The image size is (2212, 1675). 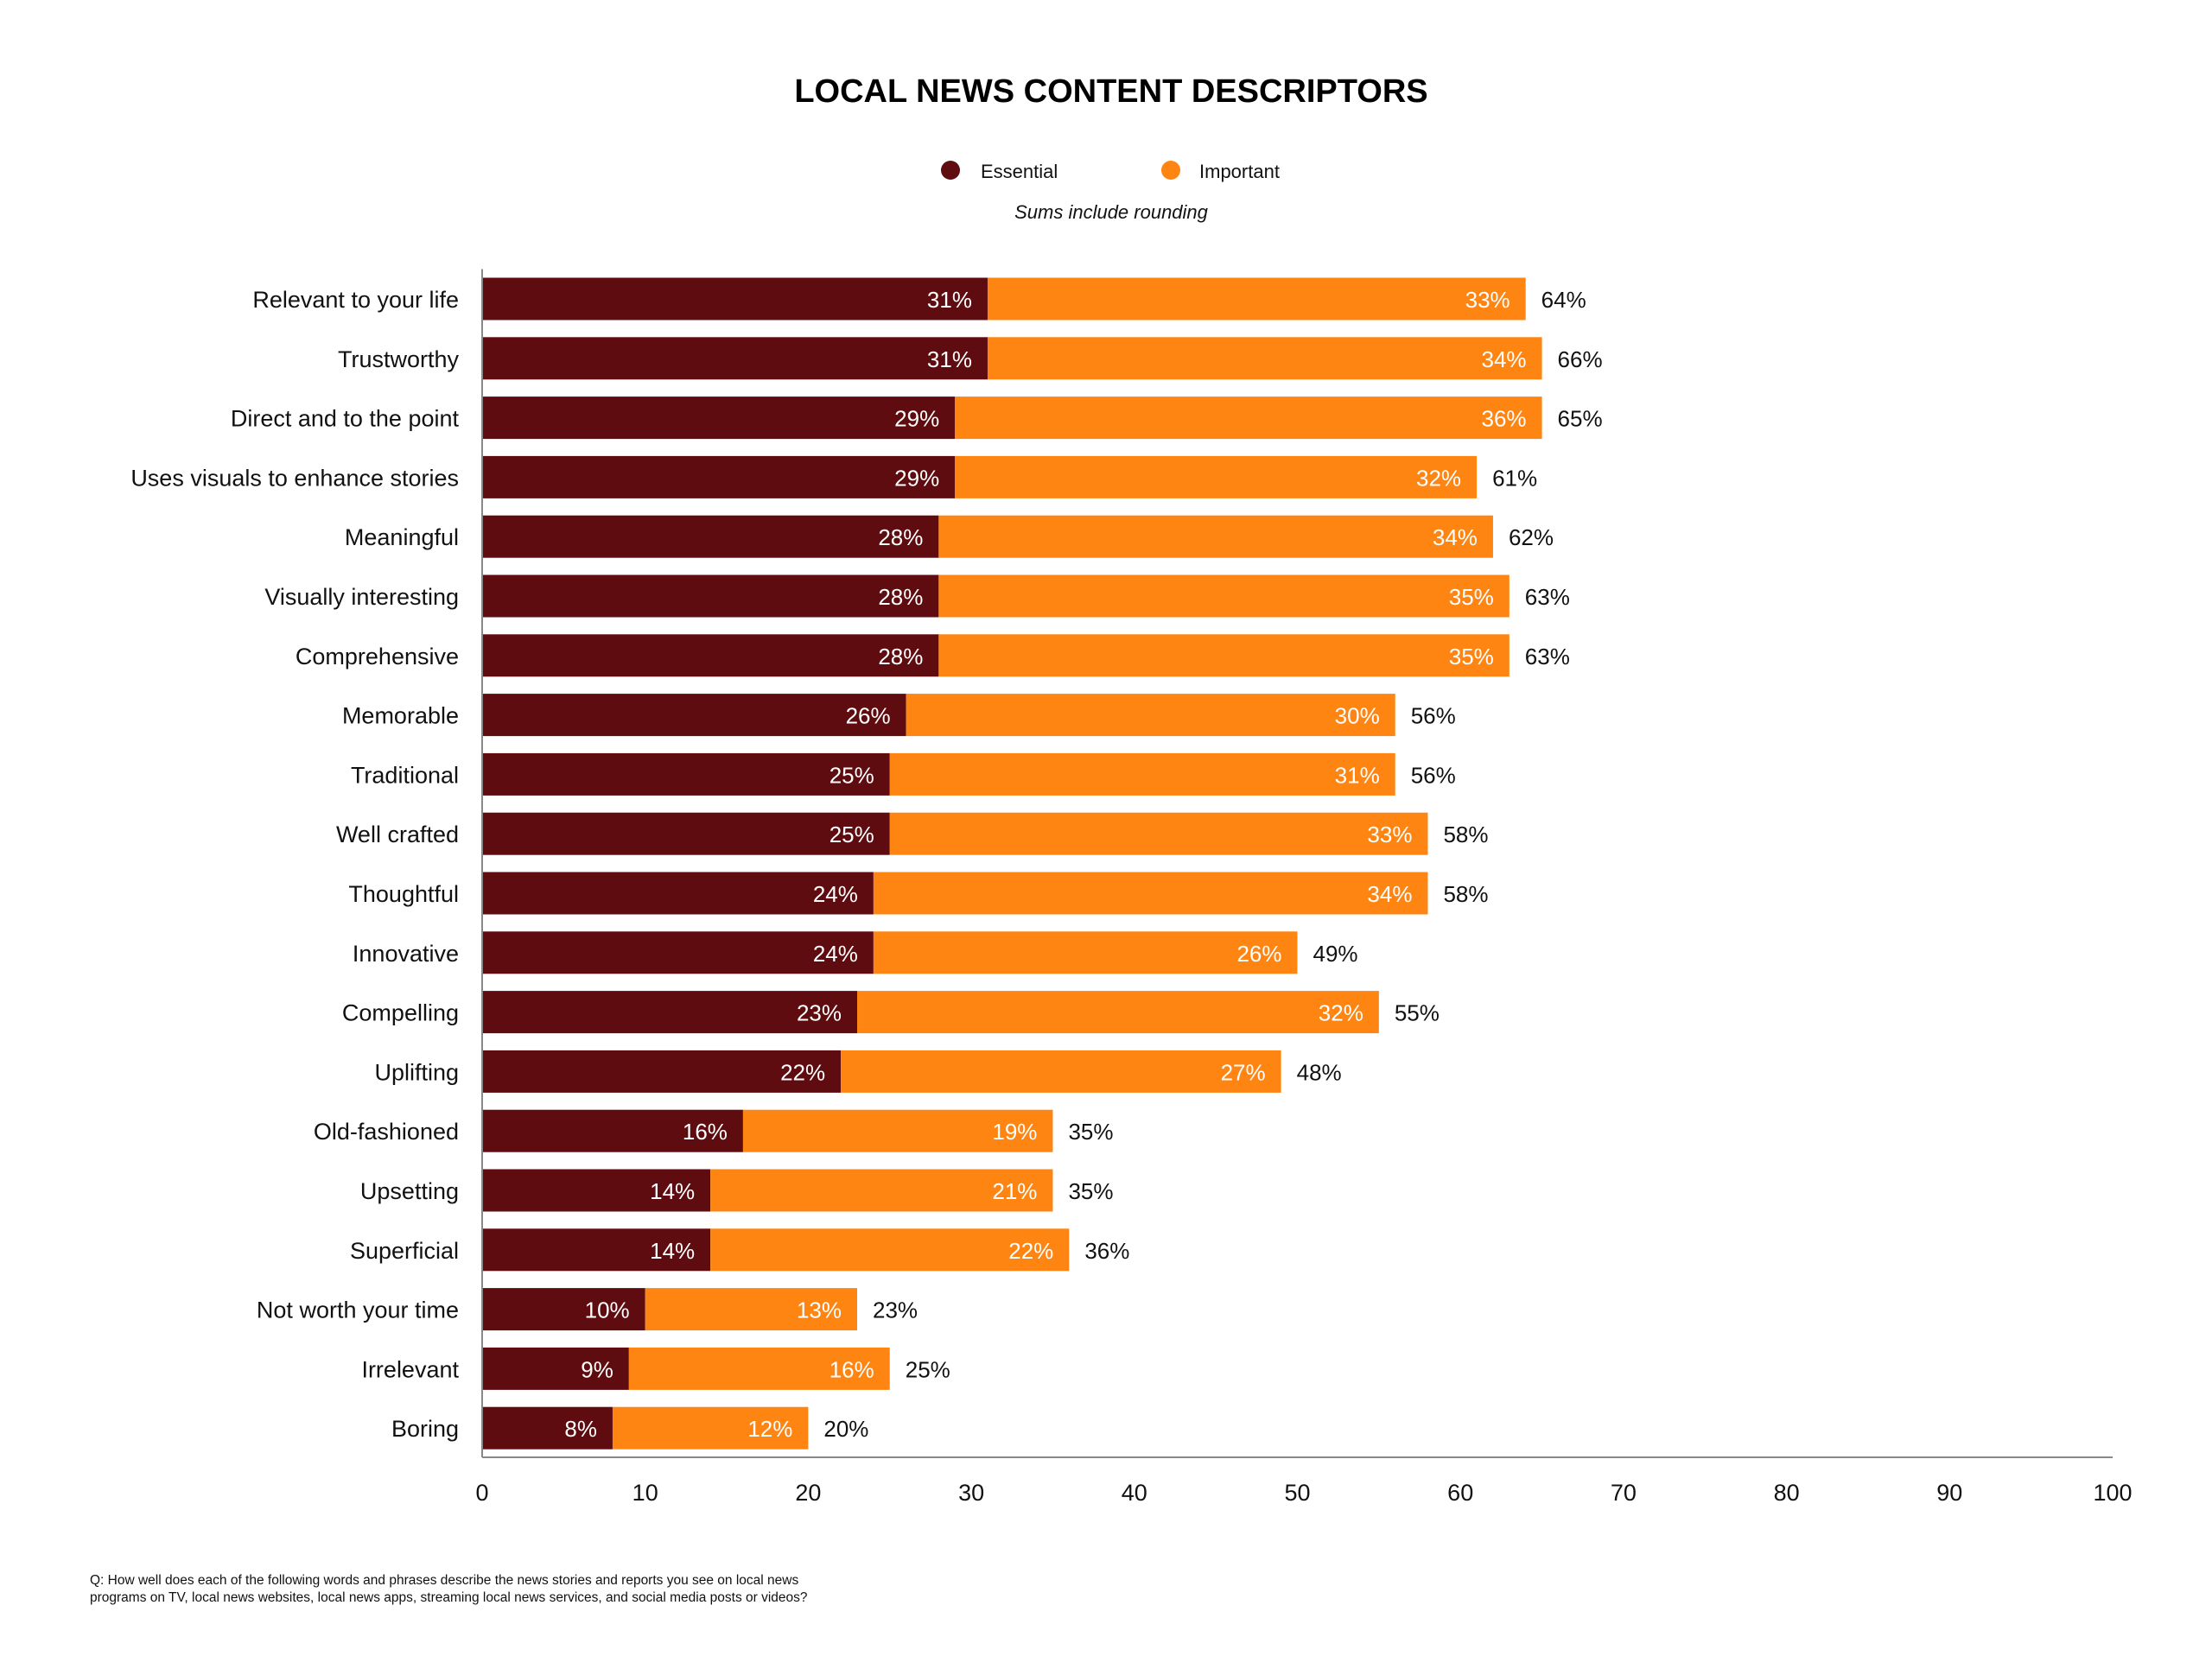 I want to click on segment-value-label: 21%, so click(x=1014, y=1191).